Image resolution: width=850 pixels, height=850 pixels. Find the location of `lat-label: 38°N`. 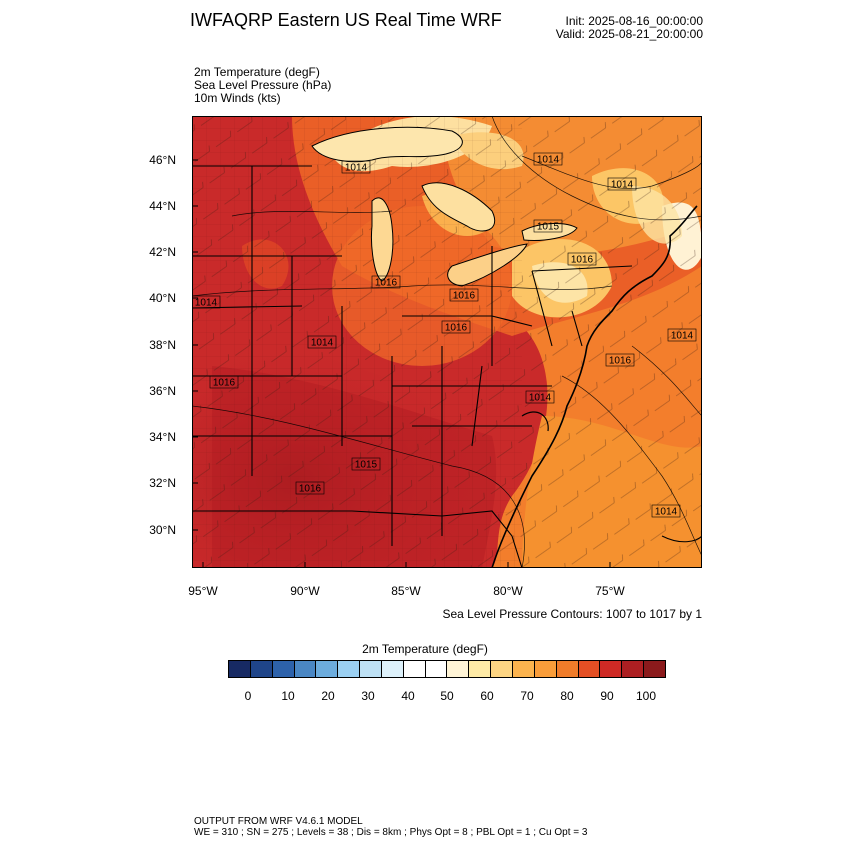

lat-label: 38°N is located at coordinates (162, 345).